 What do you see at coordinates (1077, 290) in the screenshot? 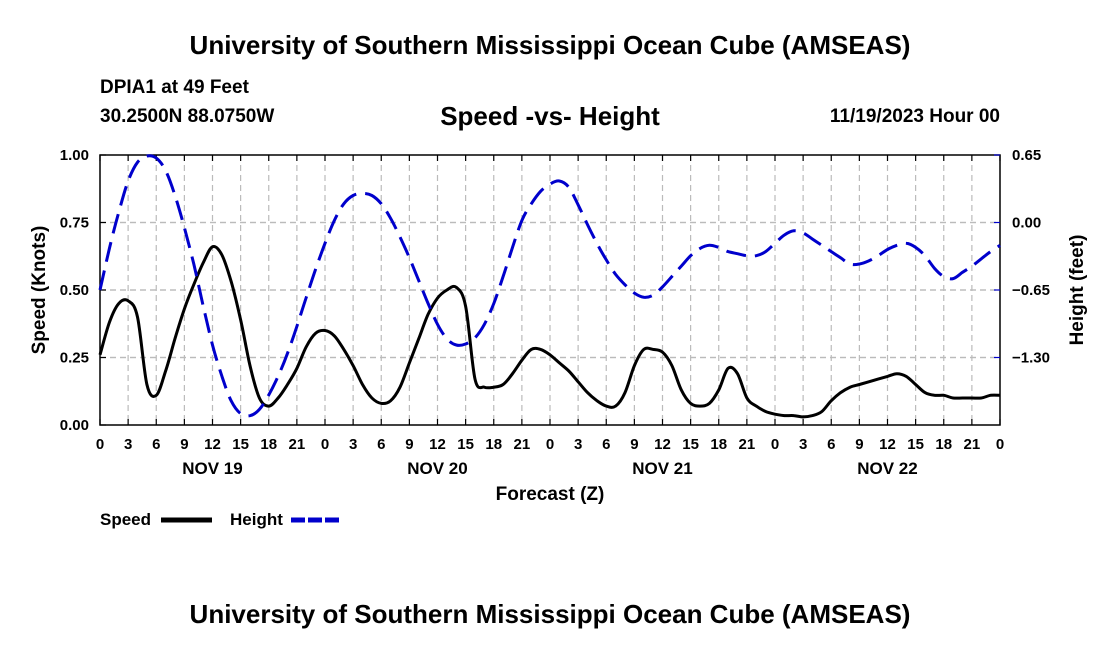
I see `y2-axis-title: Height (feet)` at bounding box center [1077, 290].